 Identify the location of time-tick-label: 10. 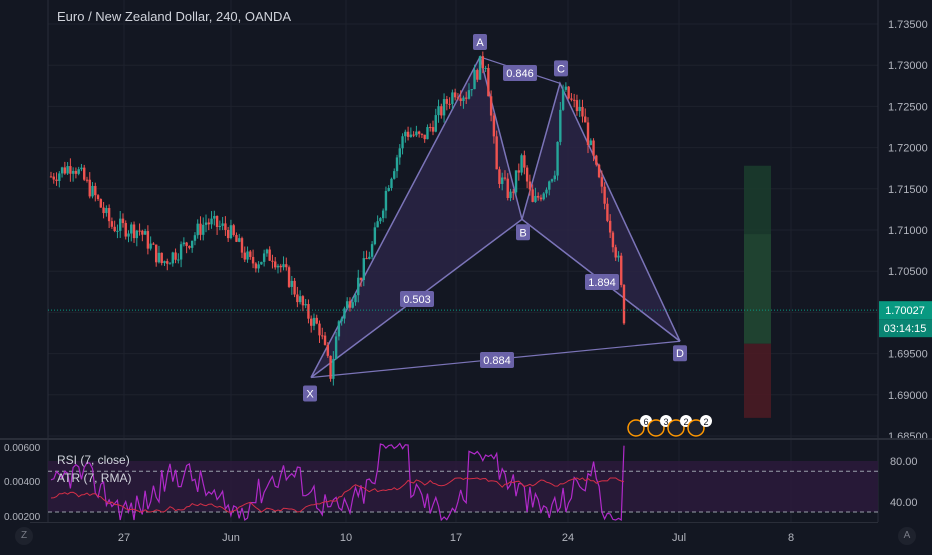
(346, 538).